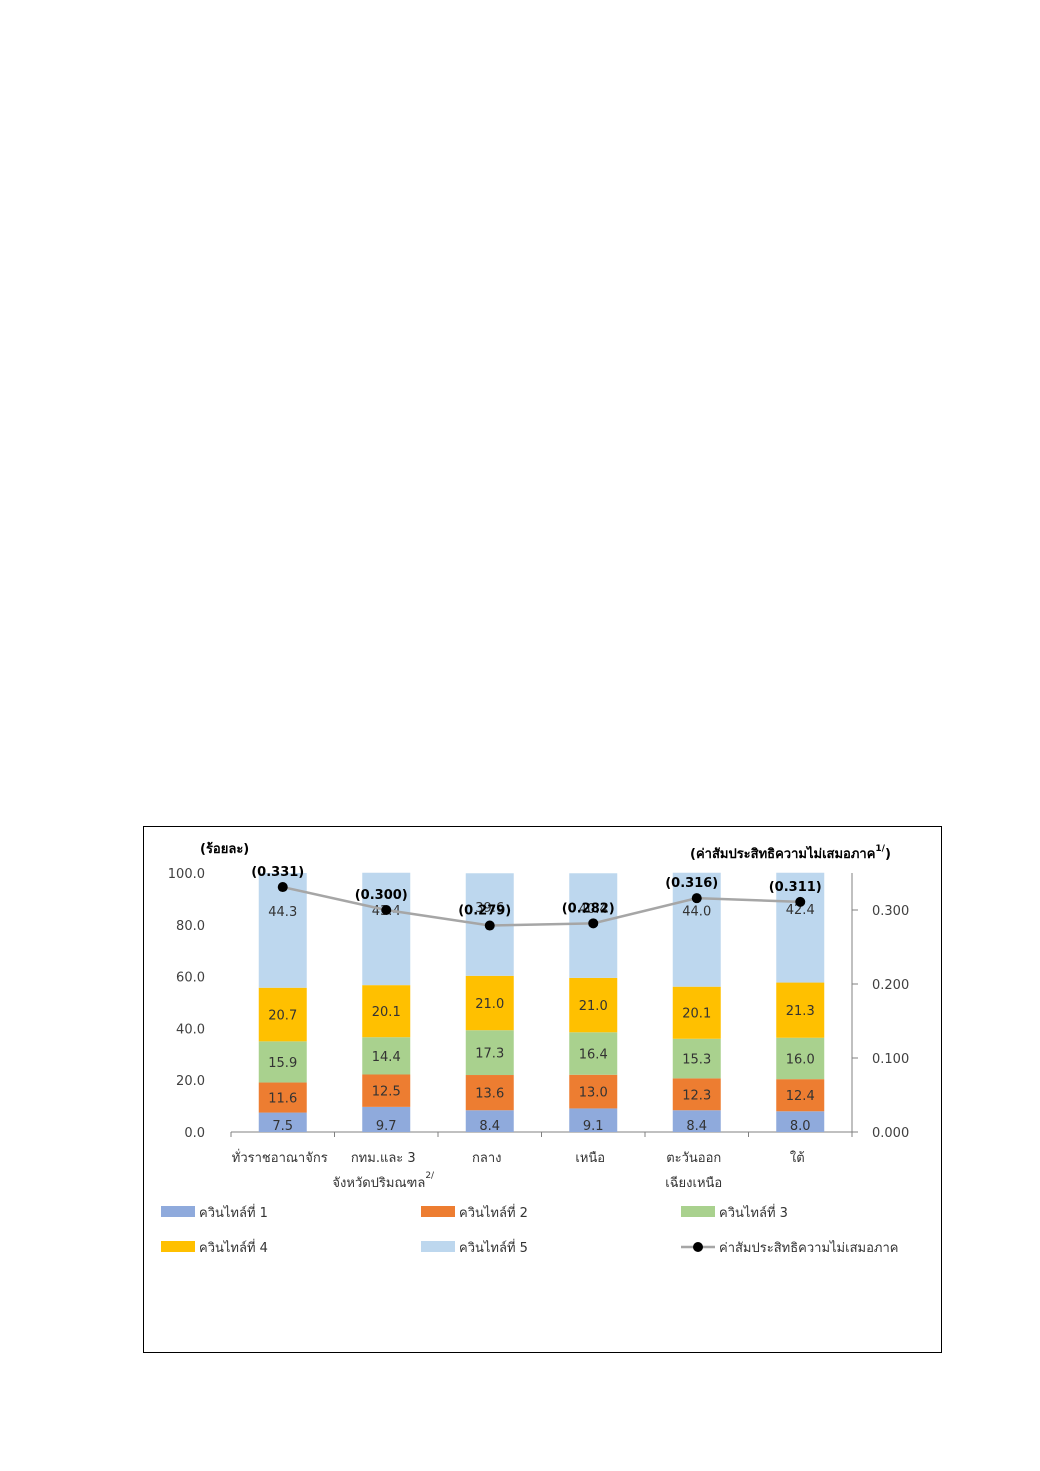  Describe the element at coordinates (489, 908) in the screenshot. I see `bar-segment-label: 39.6` at that location.